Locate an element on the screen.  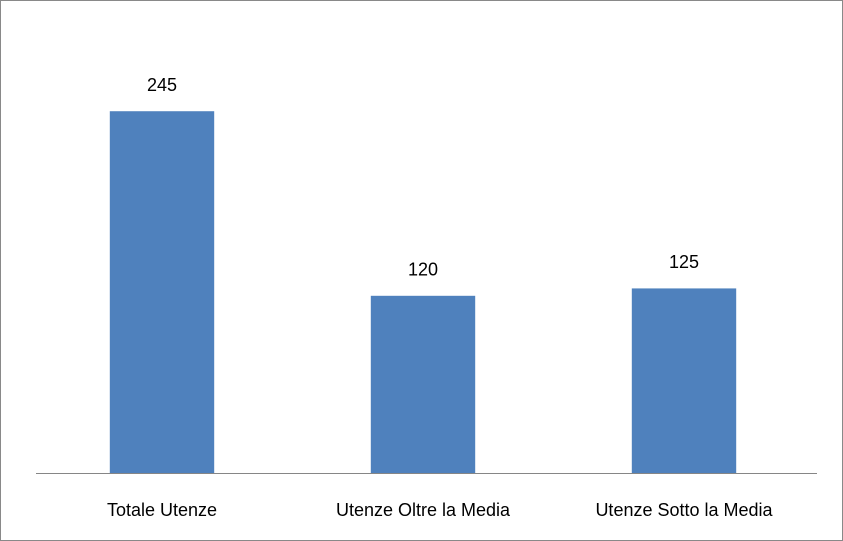
x-tick-label: Utenze Sotto la Media is located at coordinates (684, 510).